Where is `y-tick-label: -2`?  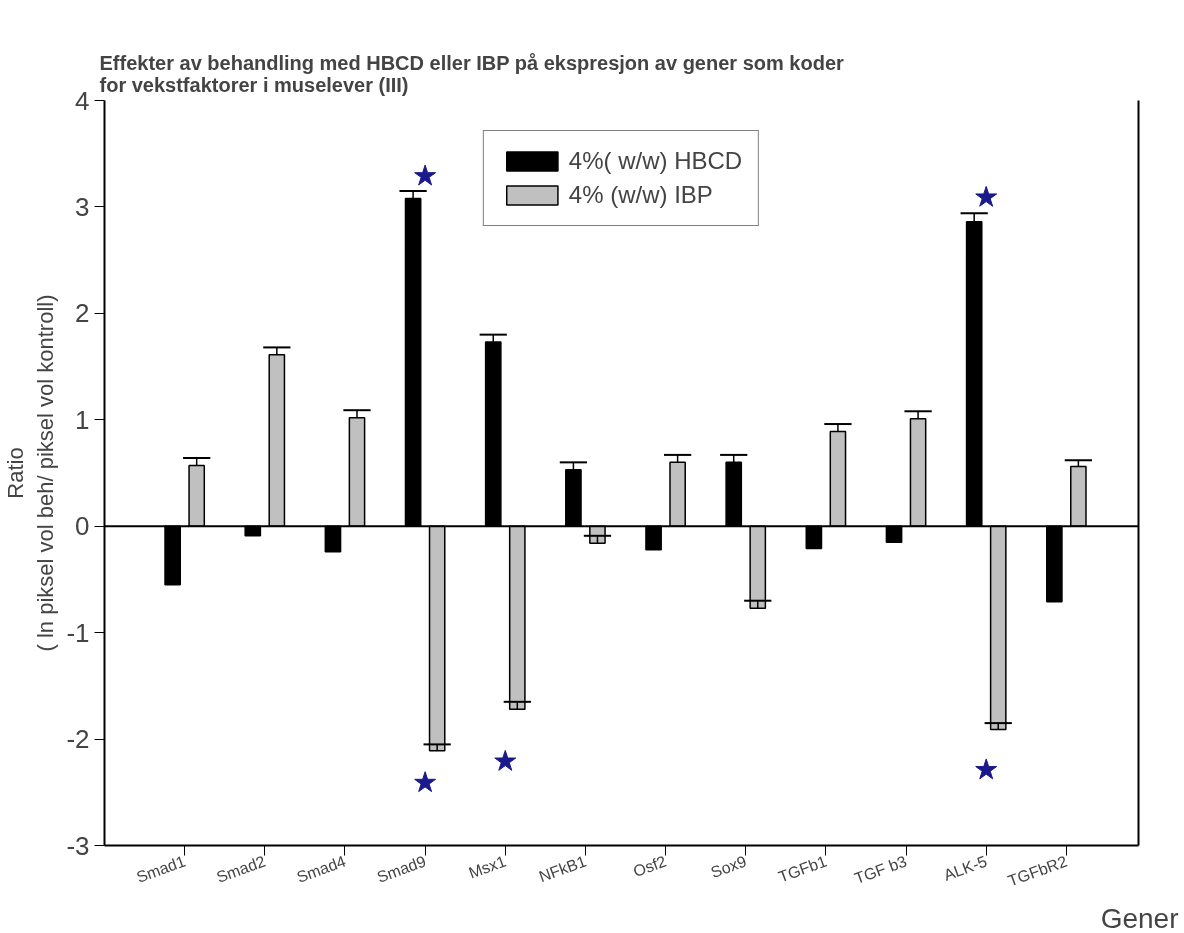 y-tick-label: -2 is located at coordinates (78, 739).